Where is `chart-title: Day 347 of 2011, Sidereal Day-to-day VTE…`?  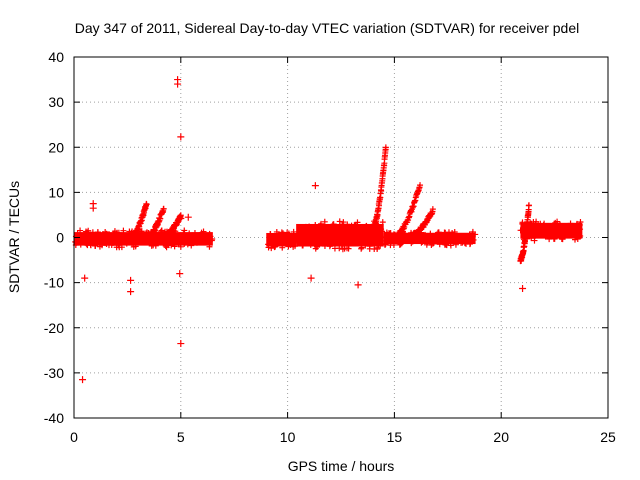
chart-title: Day 347 of 2011, Sidereal Day-to-day VTE… is located at coordinates (327, 28).